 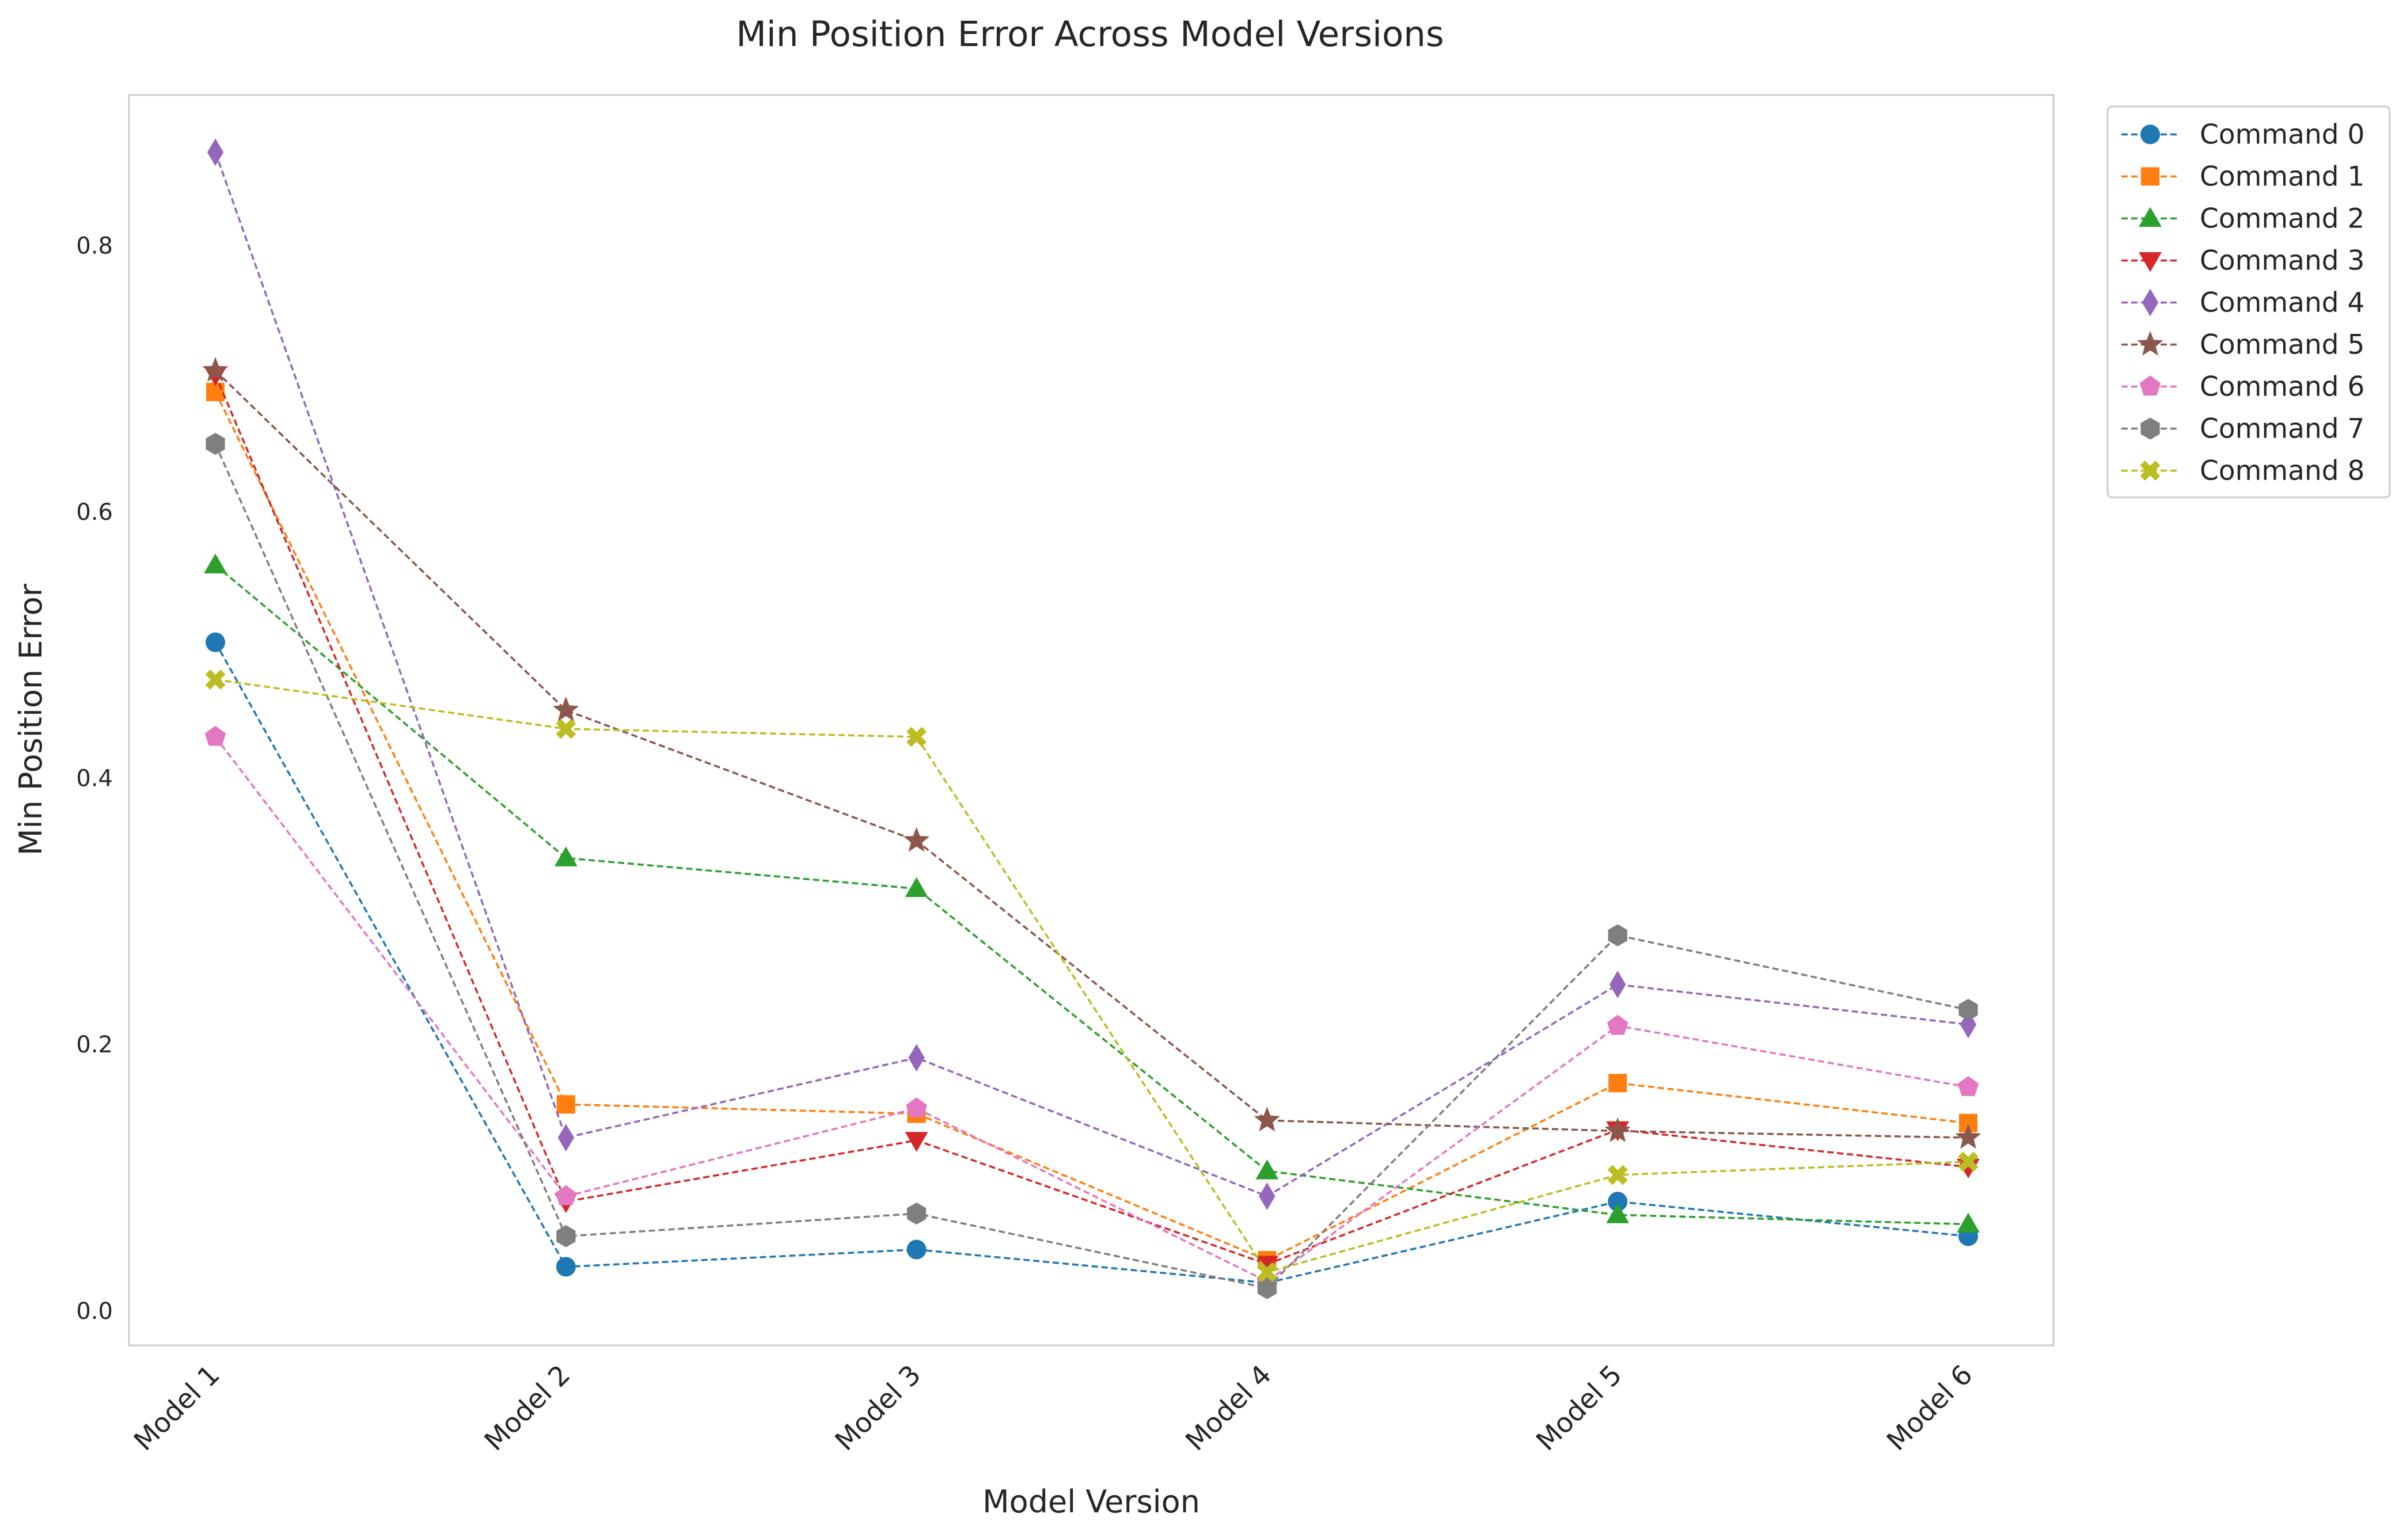 What do you see at coordinates (2282, 387) in the screenshot?
I see `legend-label: Command 6` at bounding box center [2282, 387].